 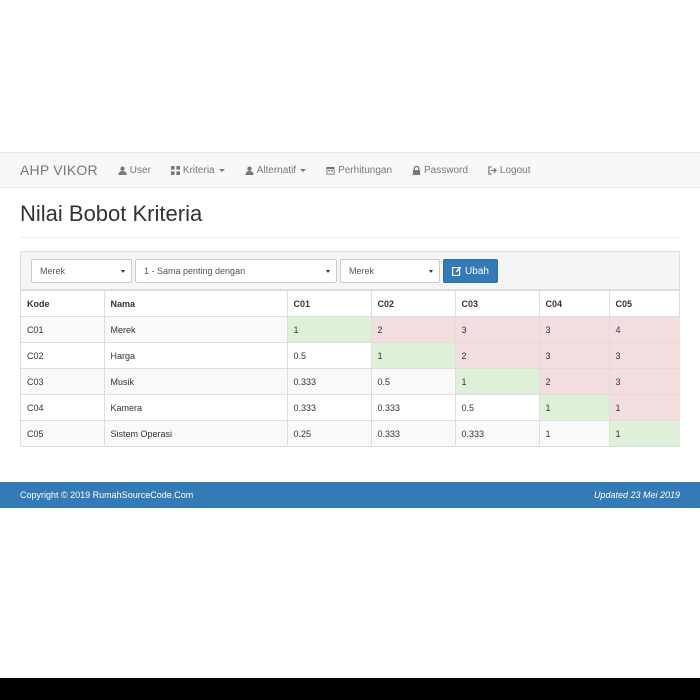 I want to click on column-header: Nama, so click(x=195, y=303).